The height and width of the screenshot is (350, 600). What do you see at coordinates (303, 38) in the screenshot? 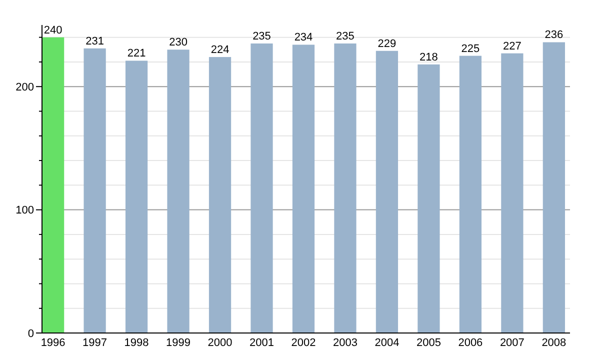
I see `data-label: 234` at bounding box center [303, 38].